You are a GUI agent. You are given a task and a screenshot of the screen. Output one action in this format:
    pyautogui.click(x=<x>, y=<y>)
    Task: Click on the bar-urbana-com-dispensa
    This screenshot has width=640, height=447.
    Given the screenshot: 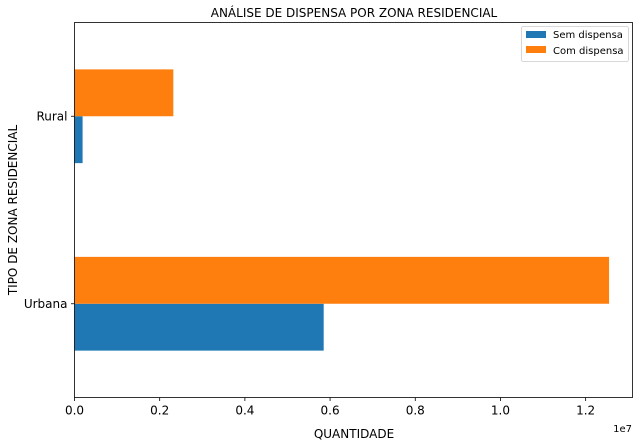 What is the action you would take?
    pyautogui.click(x=342, y=280)
    